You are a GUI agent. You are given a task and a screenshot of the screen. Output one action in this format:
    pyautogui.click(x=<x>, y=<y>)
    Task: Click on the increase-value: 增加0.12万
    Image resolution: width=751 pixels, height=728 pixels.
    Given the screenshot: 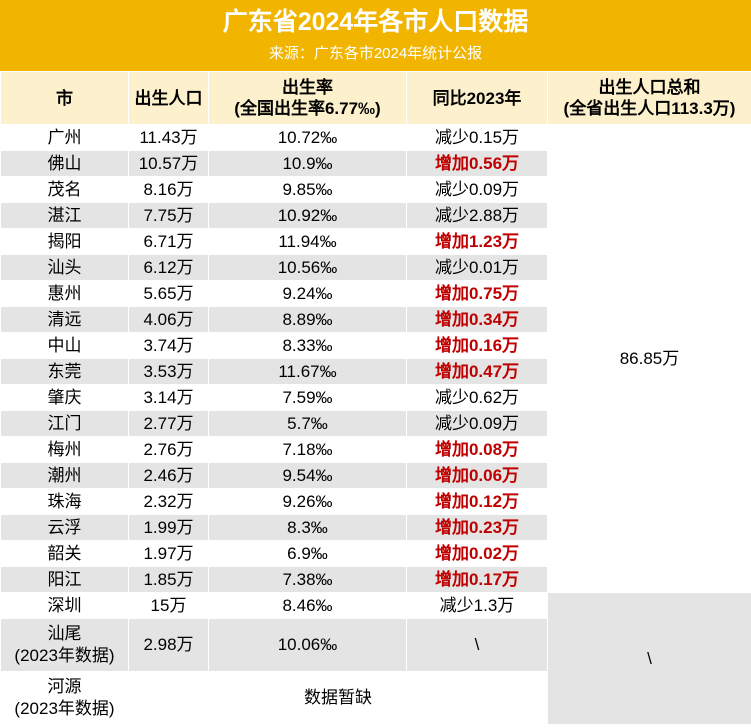 What is the action you would take?
    pyautogui.click(x=477, y=501)
    